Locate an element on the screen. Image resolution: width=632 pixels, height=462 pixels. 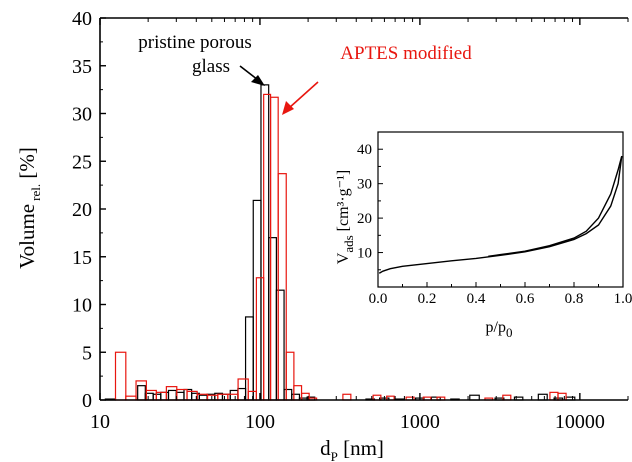
y-tick-label: 5 is located at coordinates (87, 353).